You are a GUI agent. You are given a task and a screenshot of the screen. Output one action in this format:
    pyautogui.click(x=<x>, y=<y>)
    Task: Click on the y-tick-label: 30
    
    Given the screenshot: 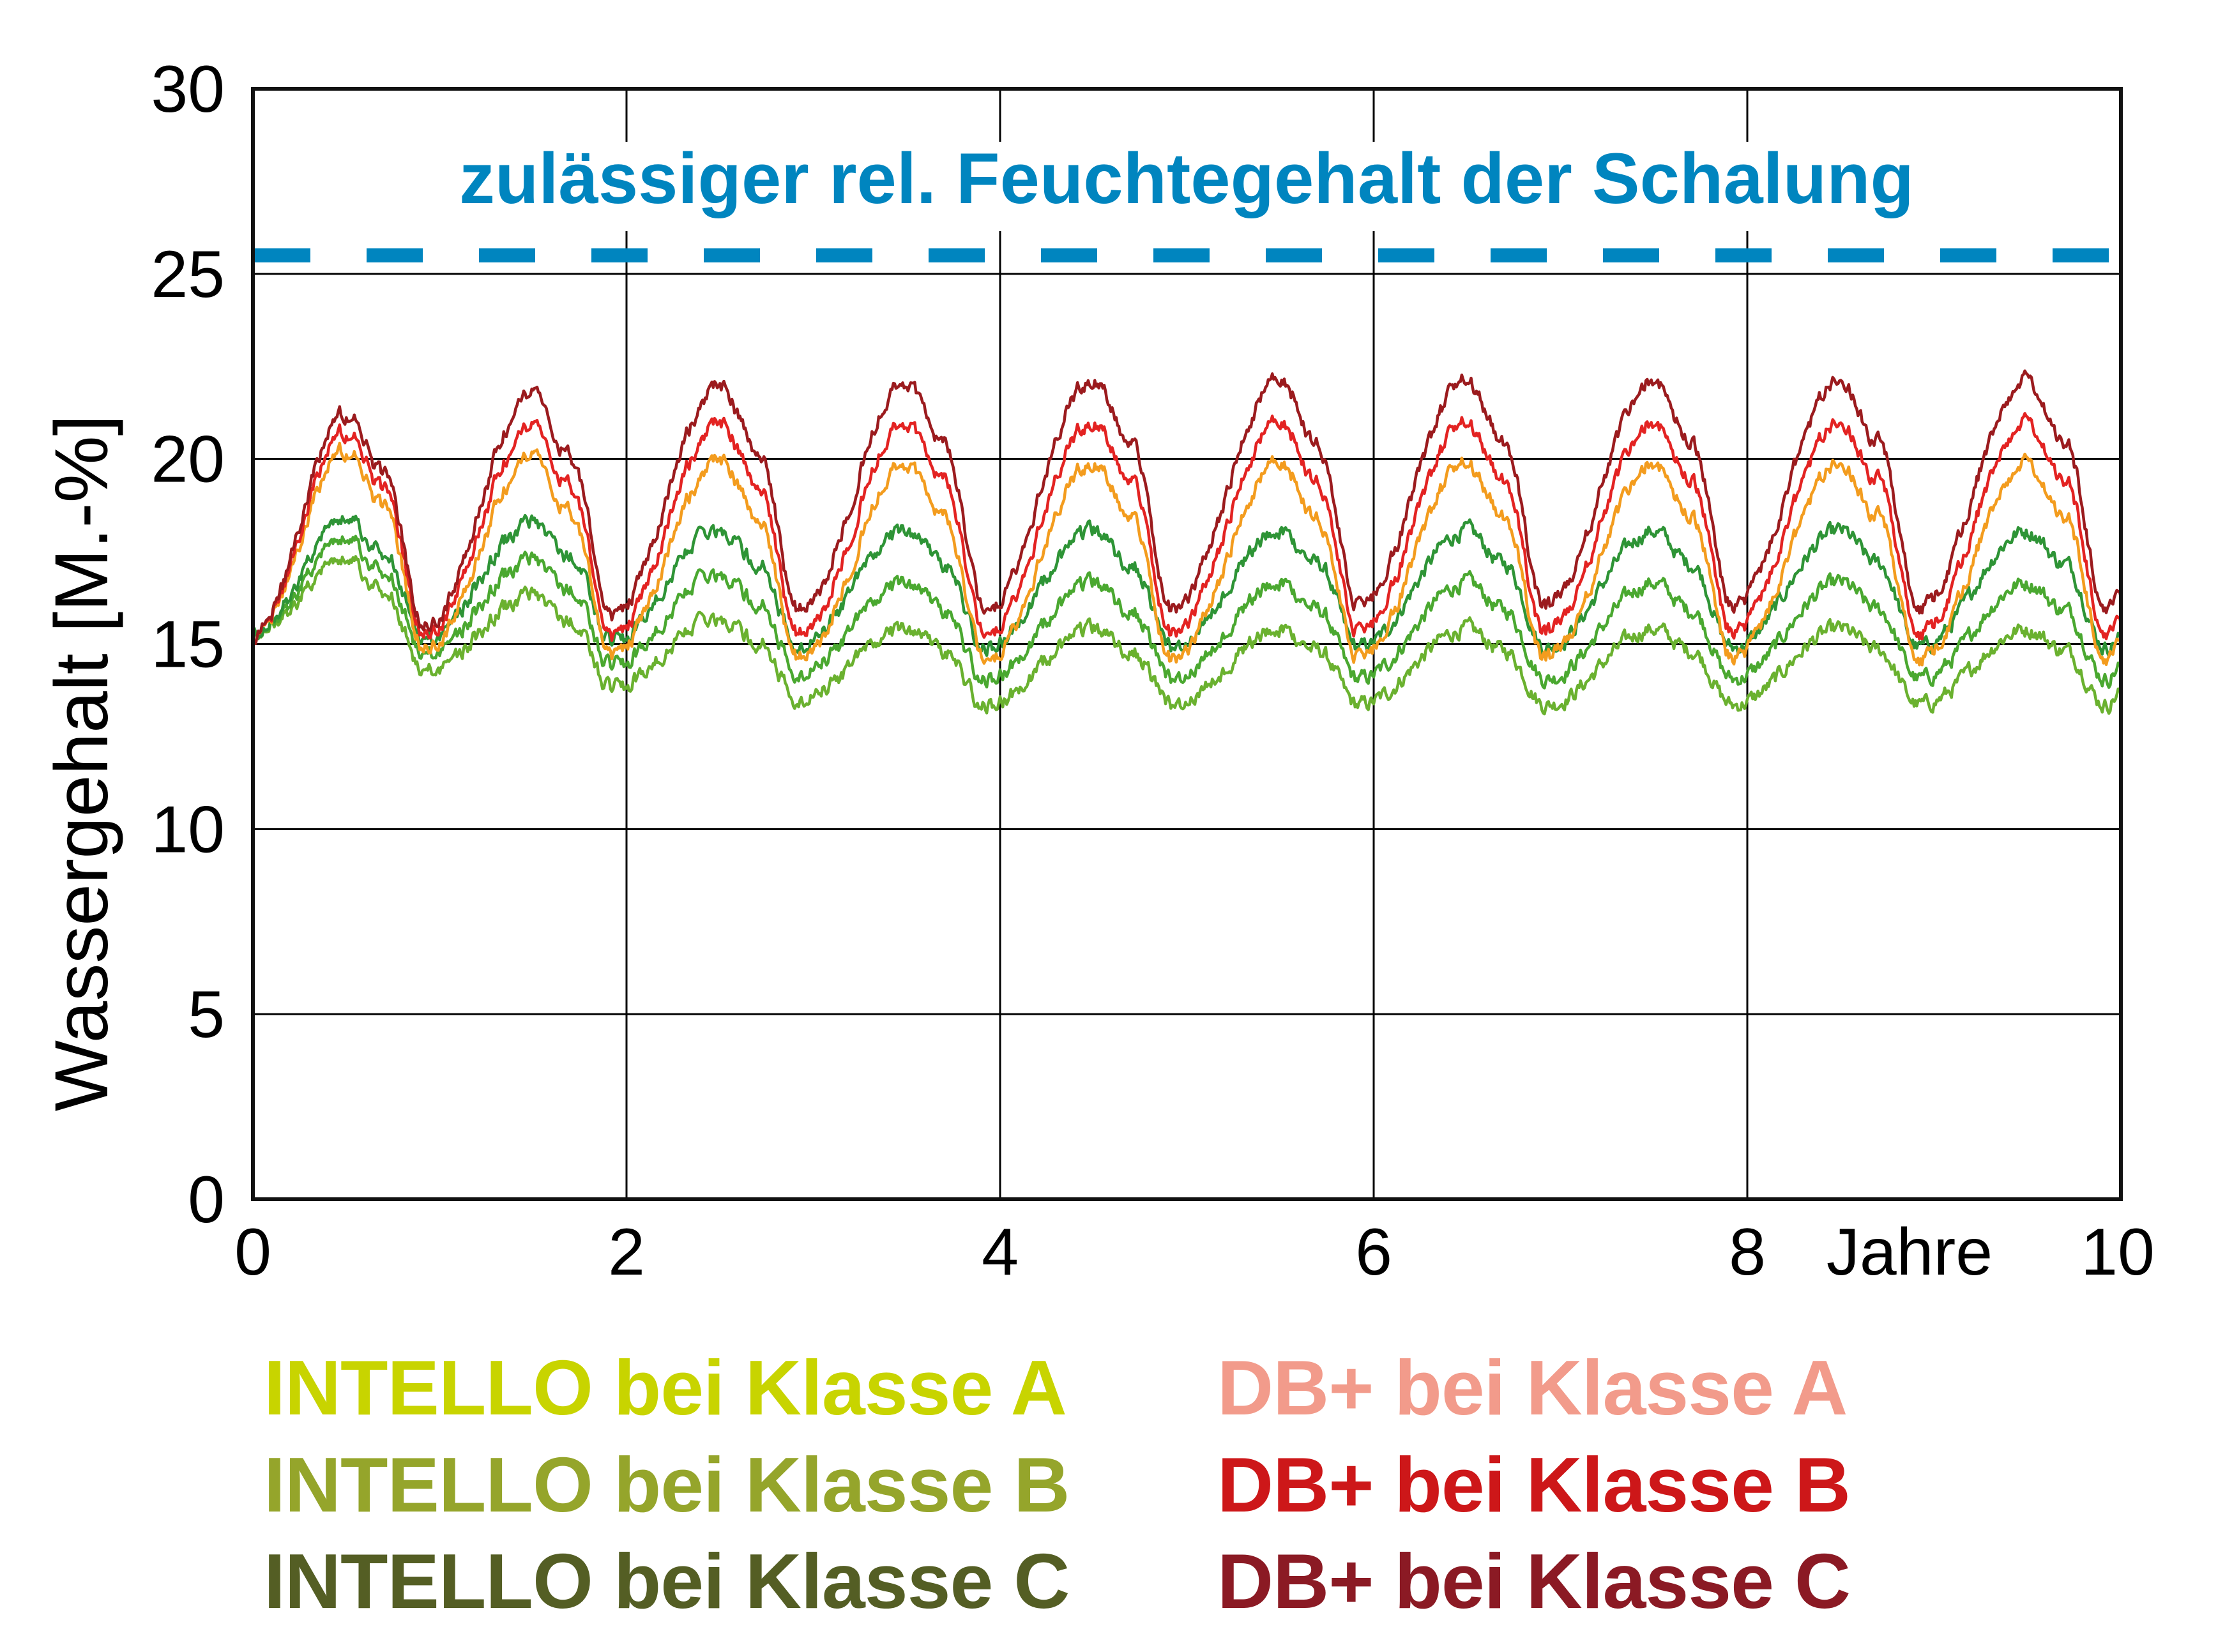 What is the action you would take?
    pyautogui.click(x=188, y=89)
    